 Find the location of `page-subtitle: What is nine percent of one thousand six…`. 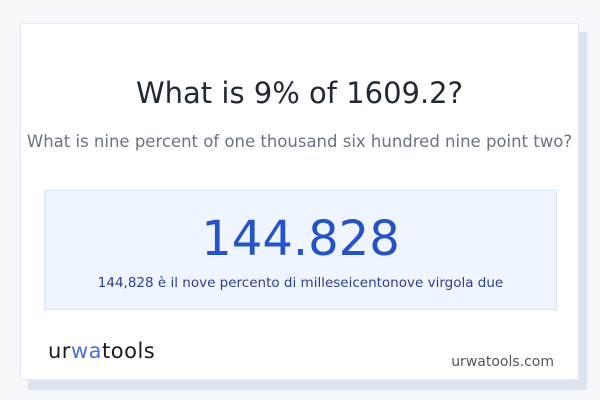

page-subtitle: What is nine percent of one thousand six… is located at coordinates (299, 141).